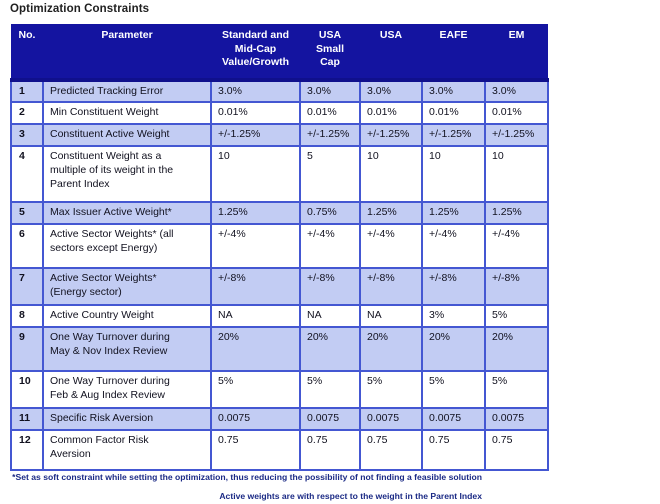  Describe the element at coordinates (453, 53) in the screenshot. I see `col-header-eafe: EAFE` at that location.